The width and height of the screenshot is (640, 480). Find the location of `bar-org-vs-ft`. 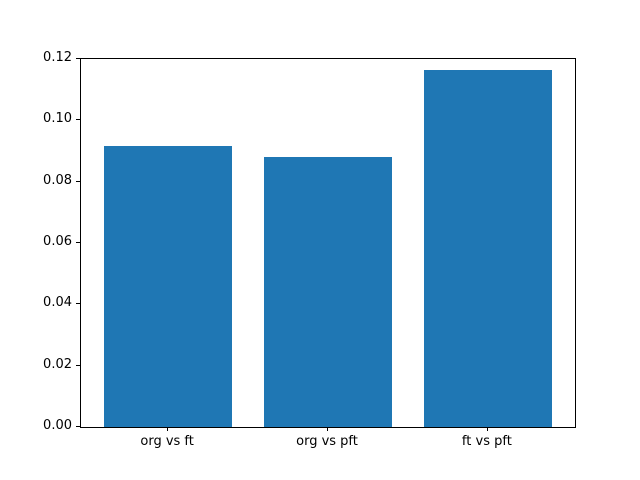

bar-org-vs-ft is located at coordinates (168, 286).